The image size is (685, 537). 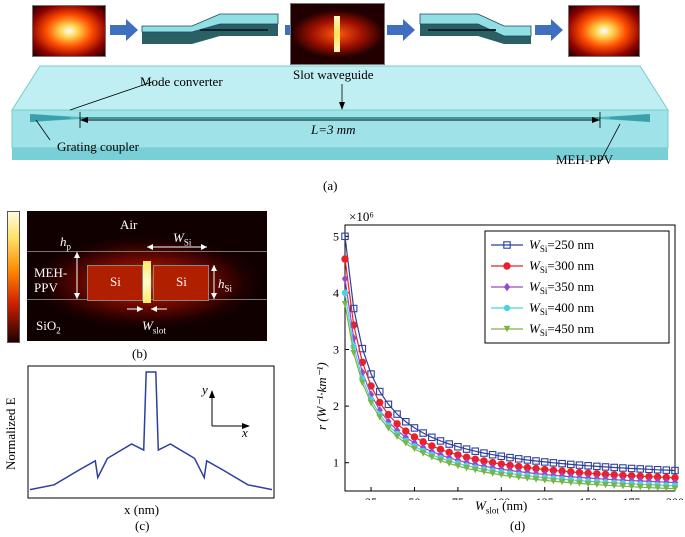 What do you see at coordinates (129, 224) in the screenshot?
I see `label-air: Air` at bounding box center [129, 224].